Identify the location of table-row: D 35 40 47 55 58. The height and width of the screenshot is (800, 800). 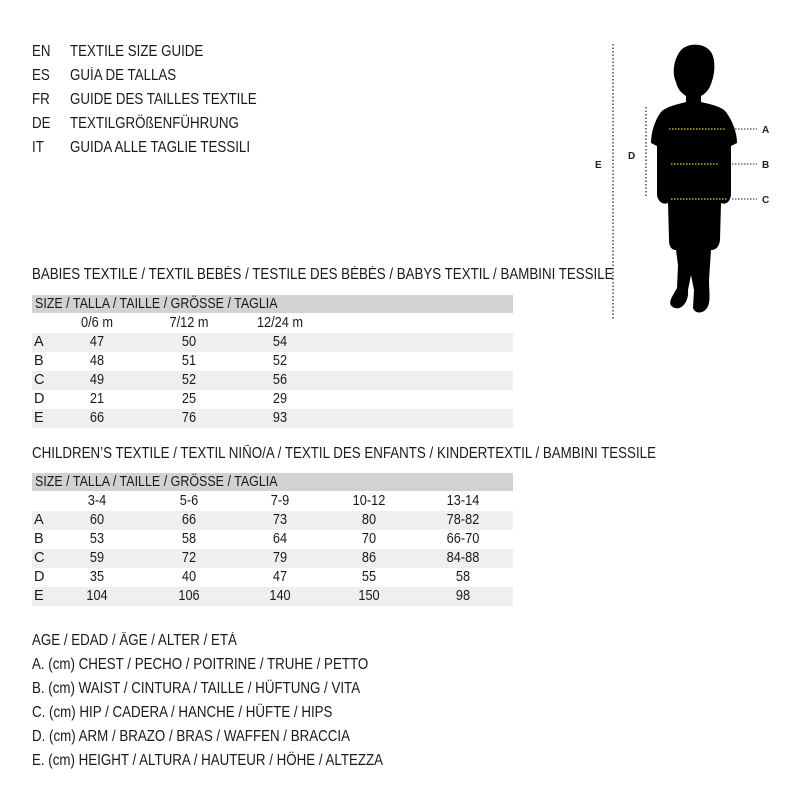
(272, 577).